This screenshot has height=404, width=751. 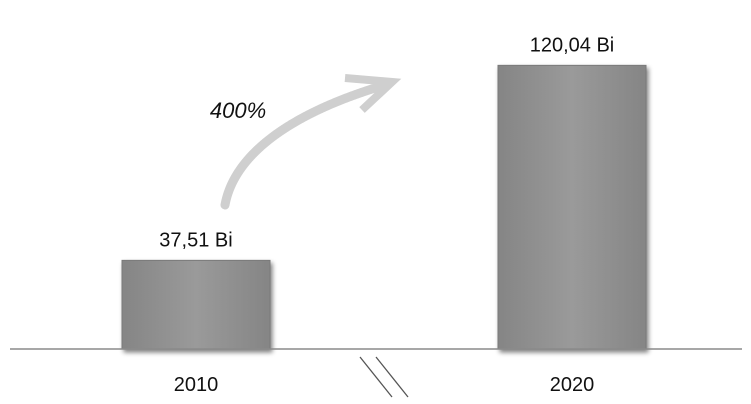 I want to click on axis-break-mark-right, so click(x=392, y=377).